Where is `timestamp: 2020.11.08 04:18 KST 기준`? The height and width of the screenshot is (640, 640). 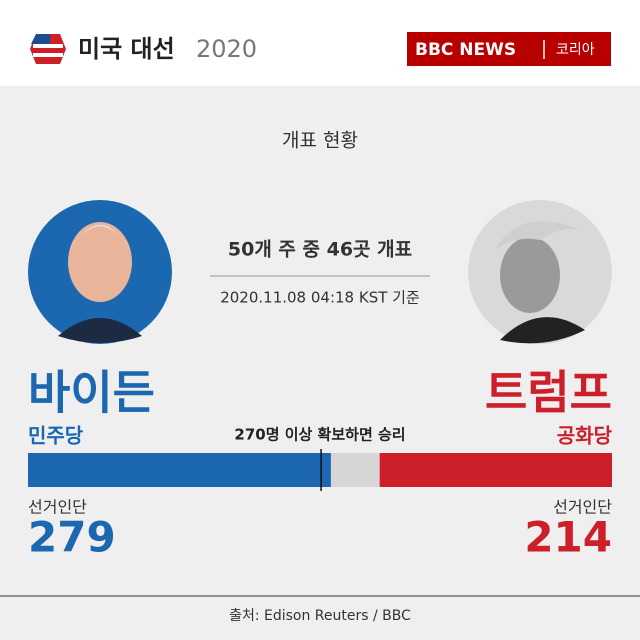 timestamp: 2020.11.08 04:18 KST 기준 is located at coordinates (320, 298).